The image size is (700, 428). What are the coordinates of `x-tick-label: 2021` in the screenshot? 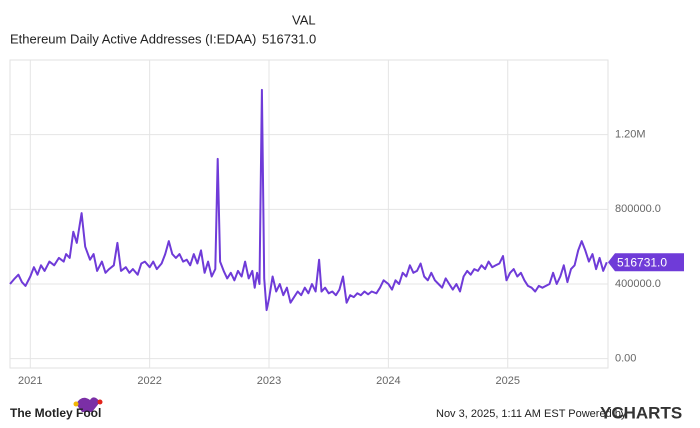 It's located at (30, 381).